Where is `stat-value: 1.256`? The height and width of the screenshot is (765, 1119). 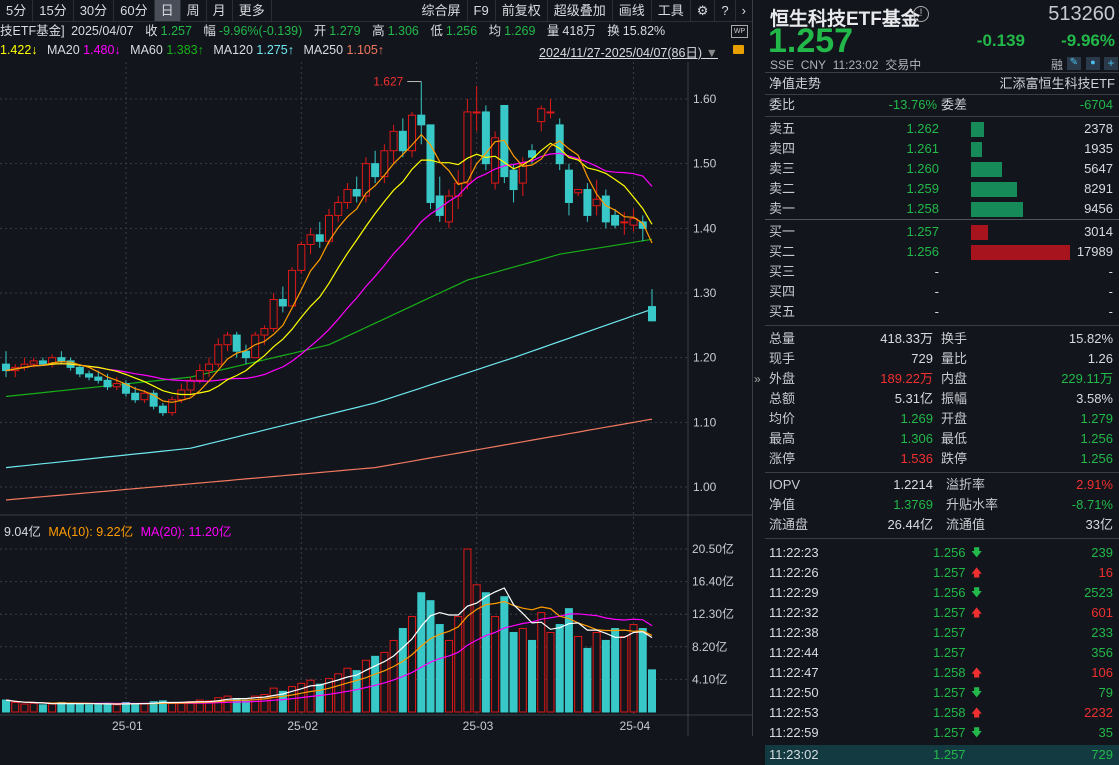 stat-value: 1.256 is located at coordinates (1096, 438).